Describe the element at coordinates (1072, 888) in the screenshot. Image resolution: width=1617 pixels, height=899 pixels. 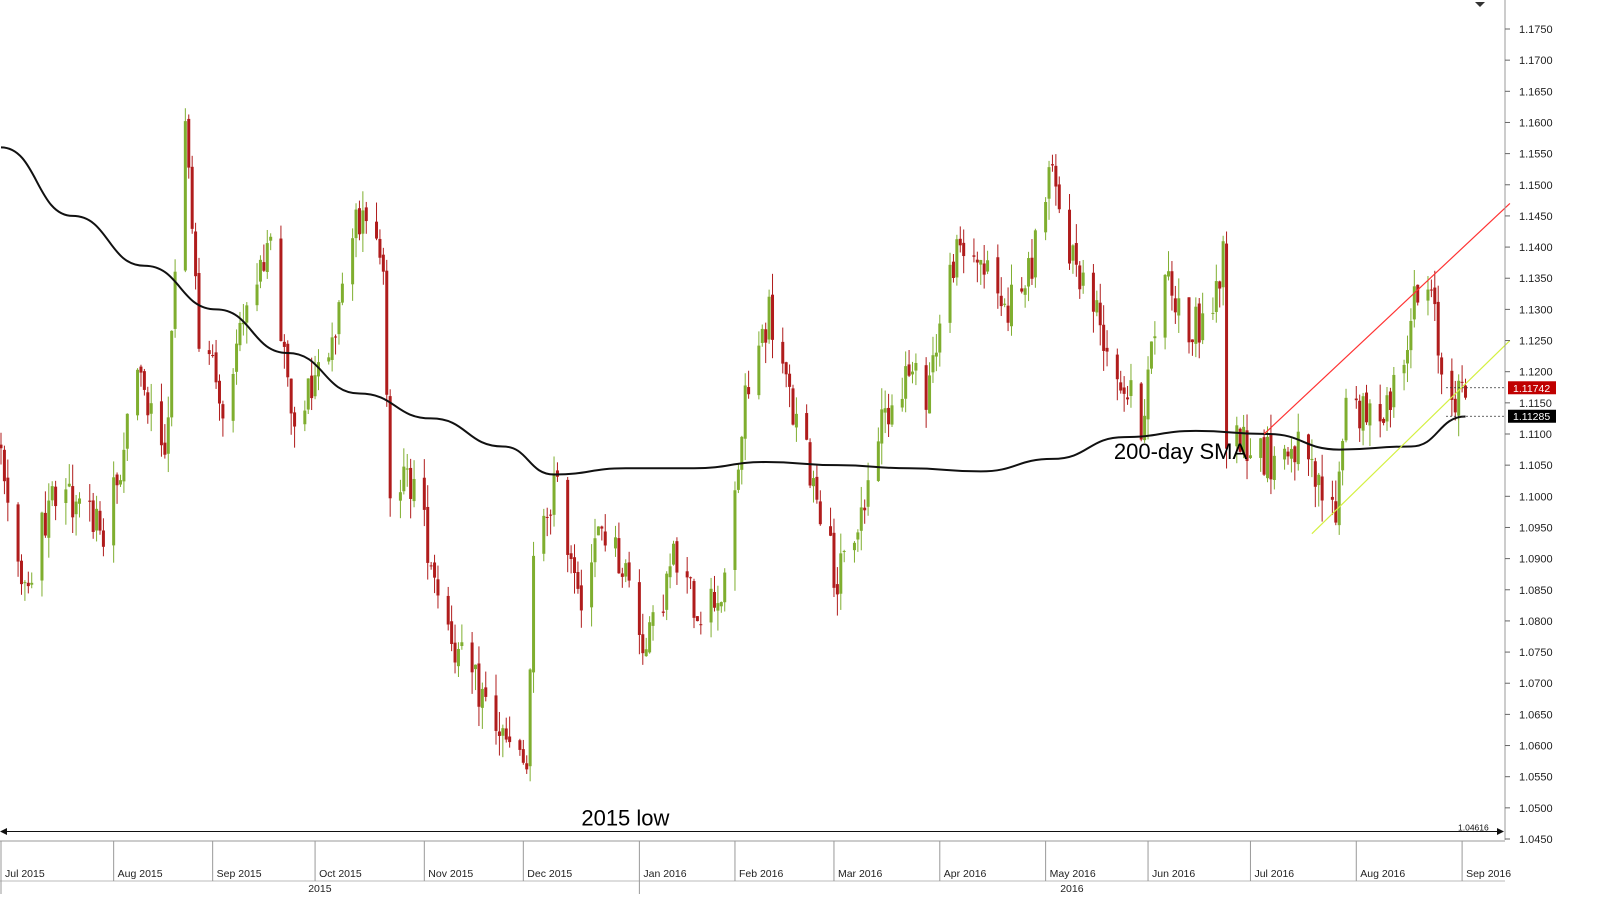
I see `x-year-label: 2016` at that location.